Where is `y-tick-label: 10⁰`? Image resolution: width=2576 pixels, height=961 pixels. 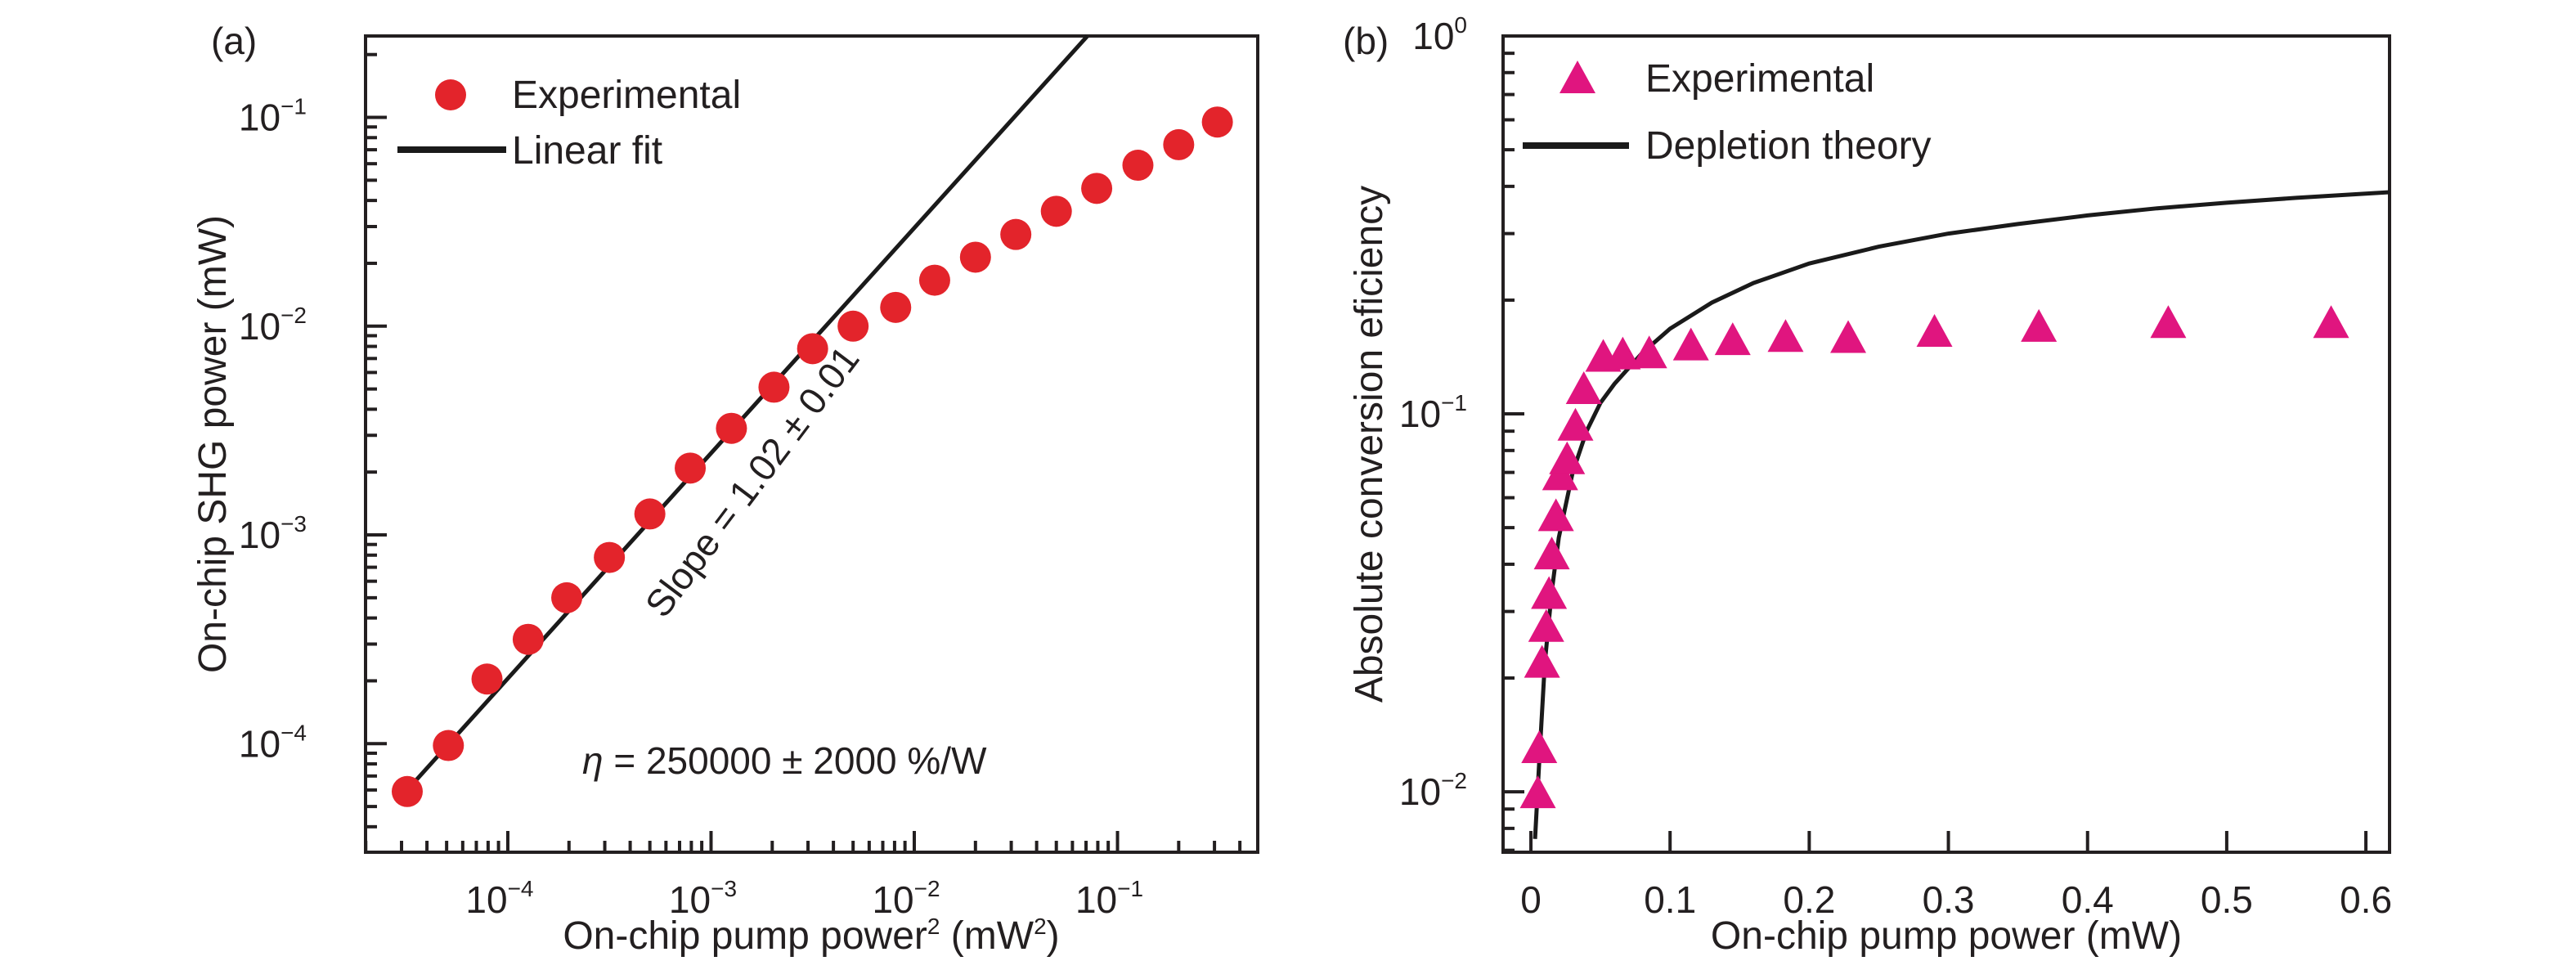 y-tick-label: 10⁰ is located at coordinates (1439, 34).